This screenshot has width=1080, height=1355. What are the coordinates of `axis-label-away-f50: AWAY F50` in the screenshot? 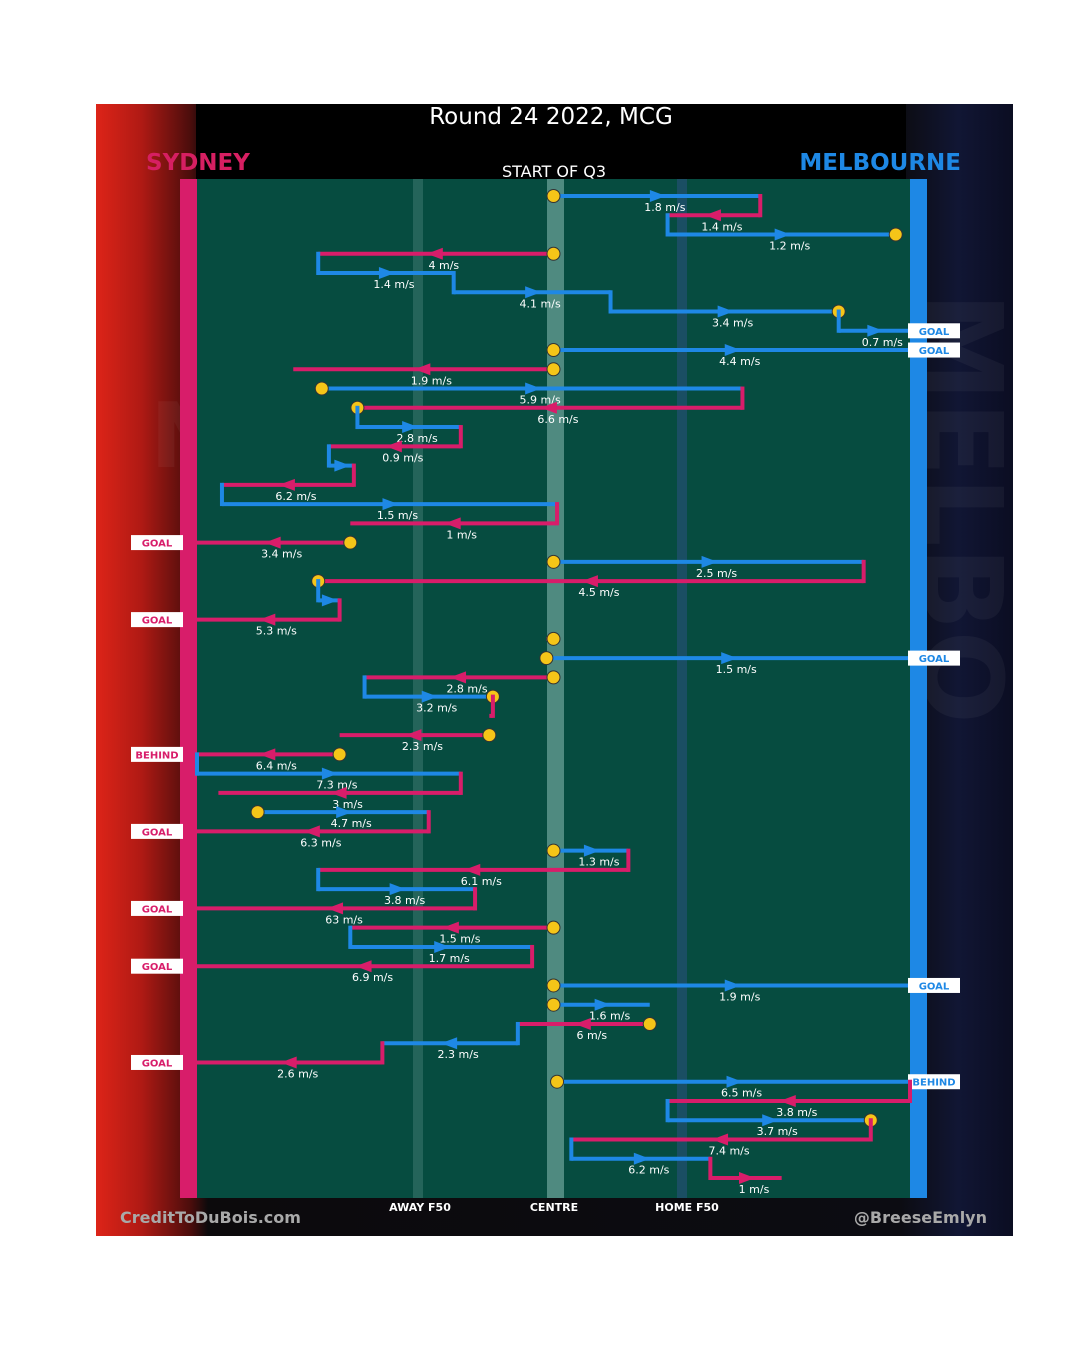 It's located at (420, 1207).